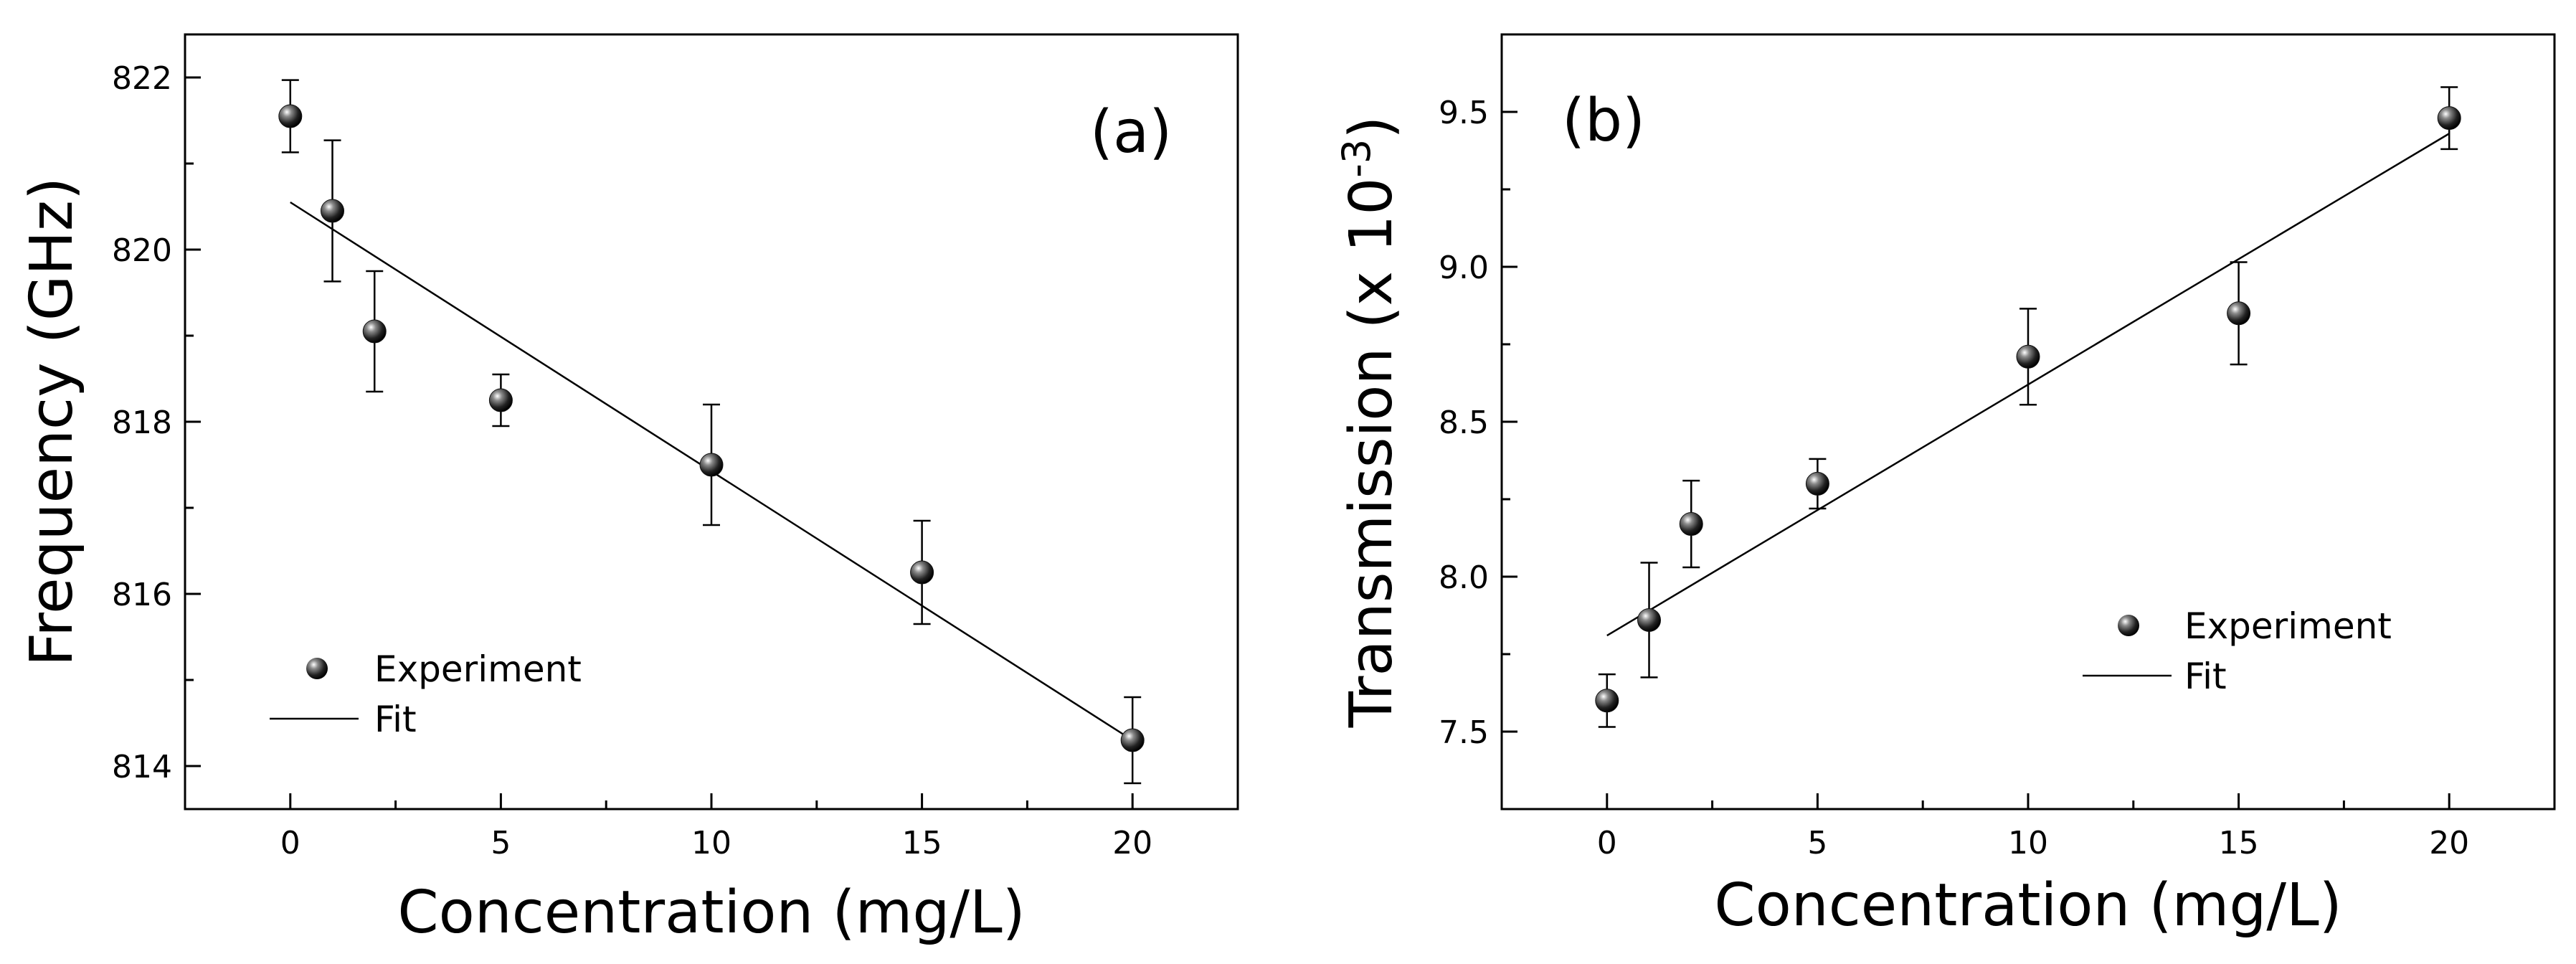  What do you see at coordinates (1464, 577) in the screenshot?
I see `y-tick-label-b-1: 8.0` at bounding box center [1464, 577].